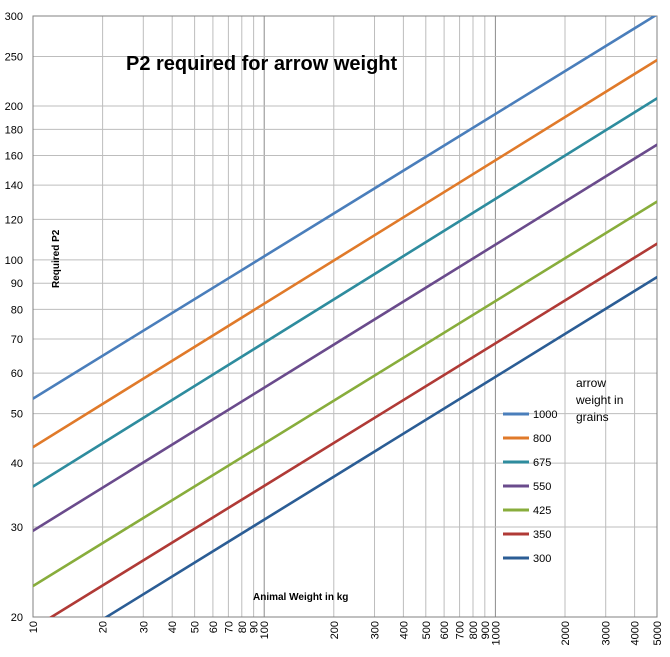 Image resolution: width=670 pixels, height=657 pixels. What do you see at coordinates (255, 627) in the screenshot?
I see `x-tick-label: 90` at bounding box center [255, 627].